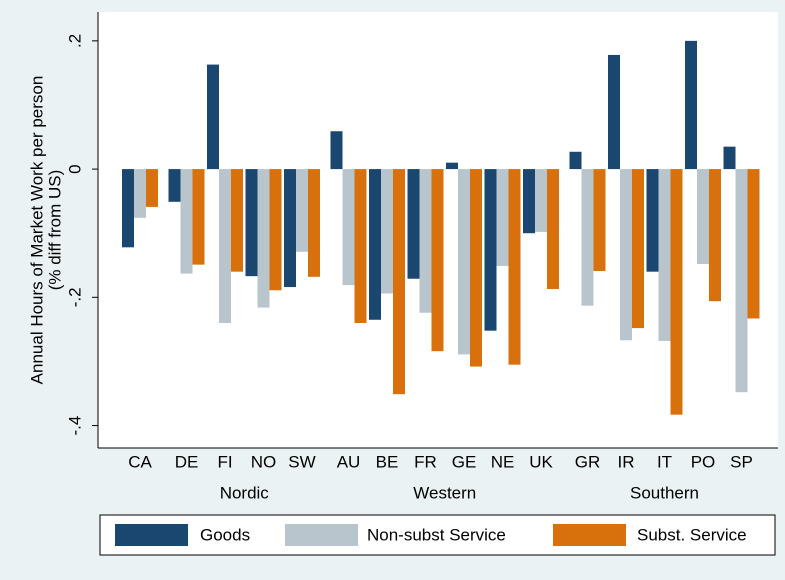 This screenshot has height=580, width=785. I want to click on x-tick-label: SP, so click(741, 461).